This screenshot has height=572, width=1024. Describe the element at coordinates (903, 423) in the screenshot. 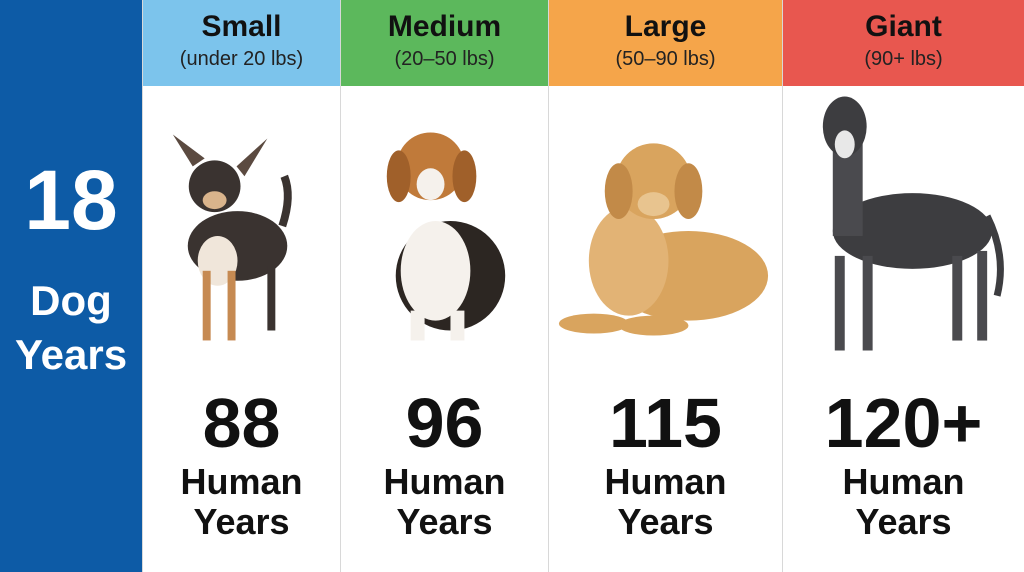

I see `human-years-value: 120+` at that location.